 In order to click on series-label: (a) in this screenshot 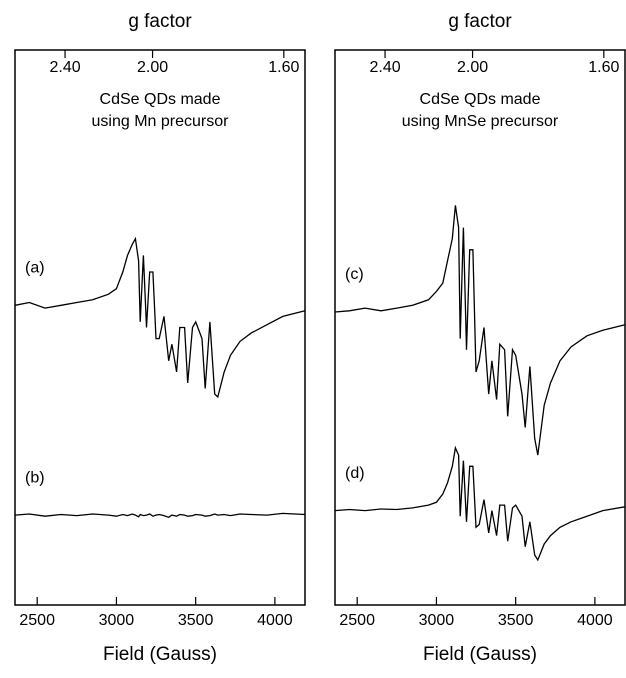, I will do `click(35, 268)`.